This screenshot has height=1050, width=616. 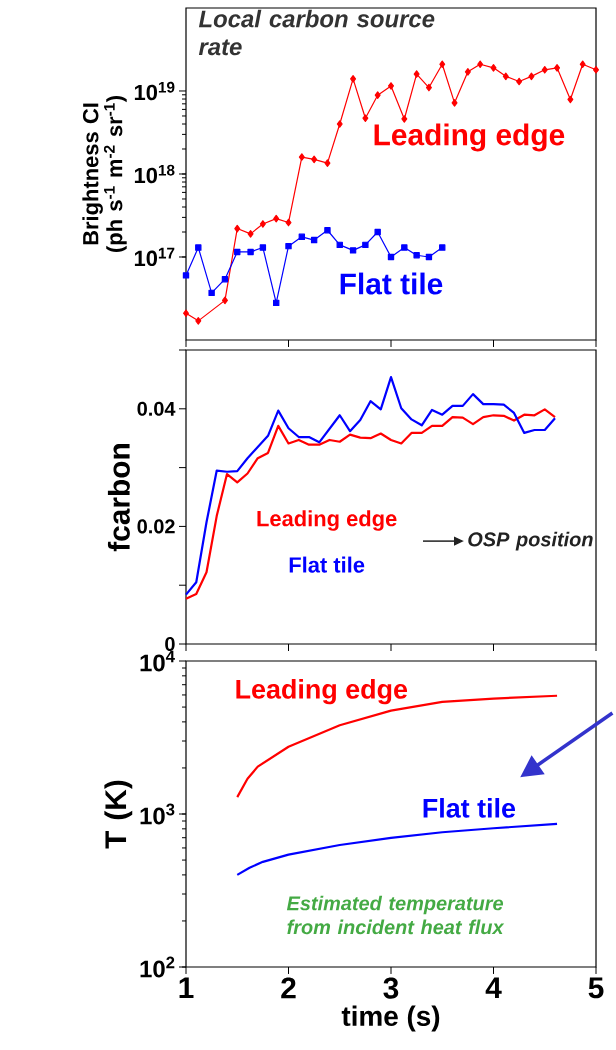 I want to click on x-tick-label: 3, so click(x=391, y=988).